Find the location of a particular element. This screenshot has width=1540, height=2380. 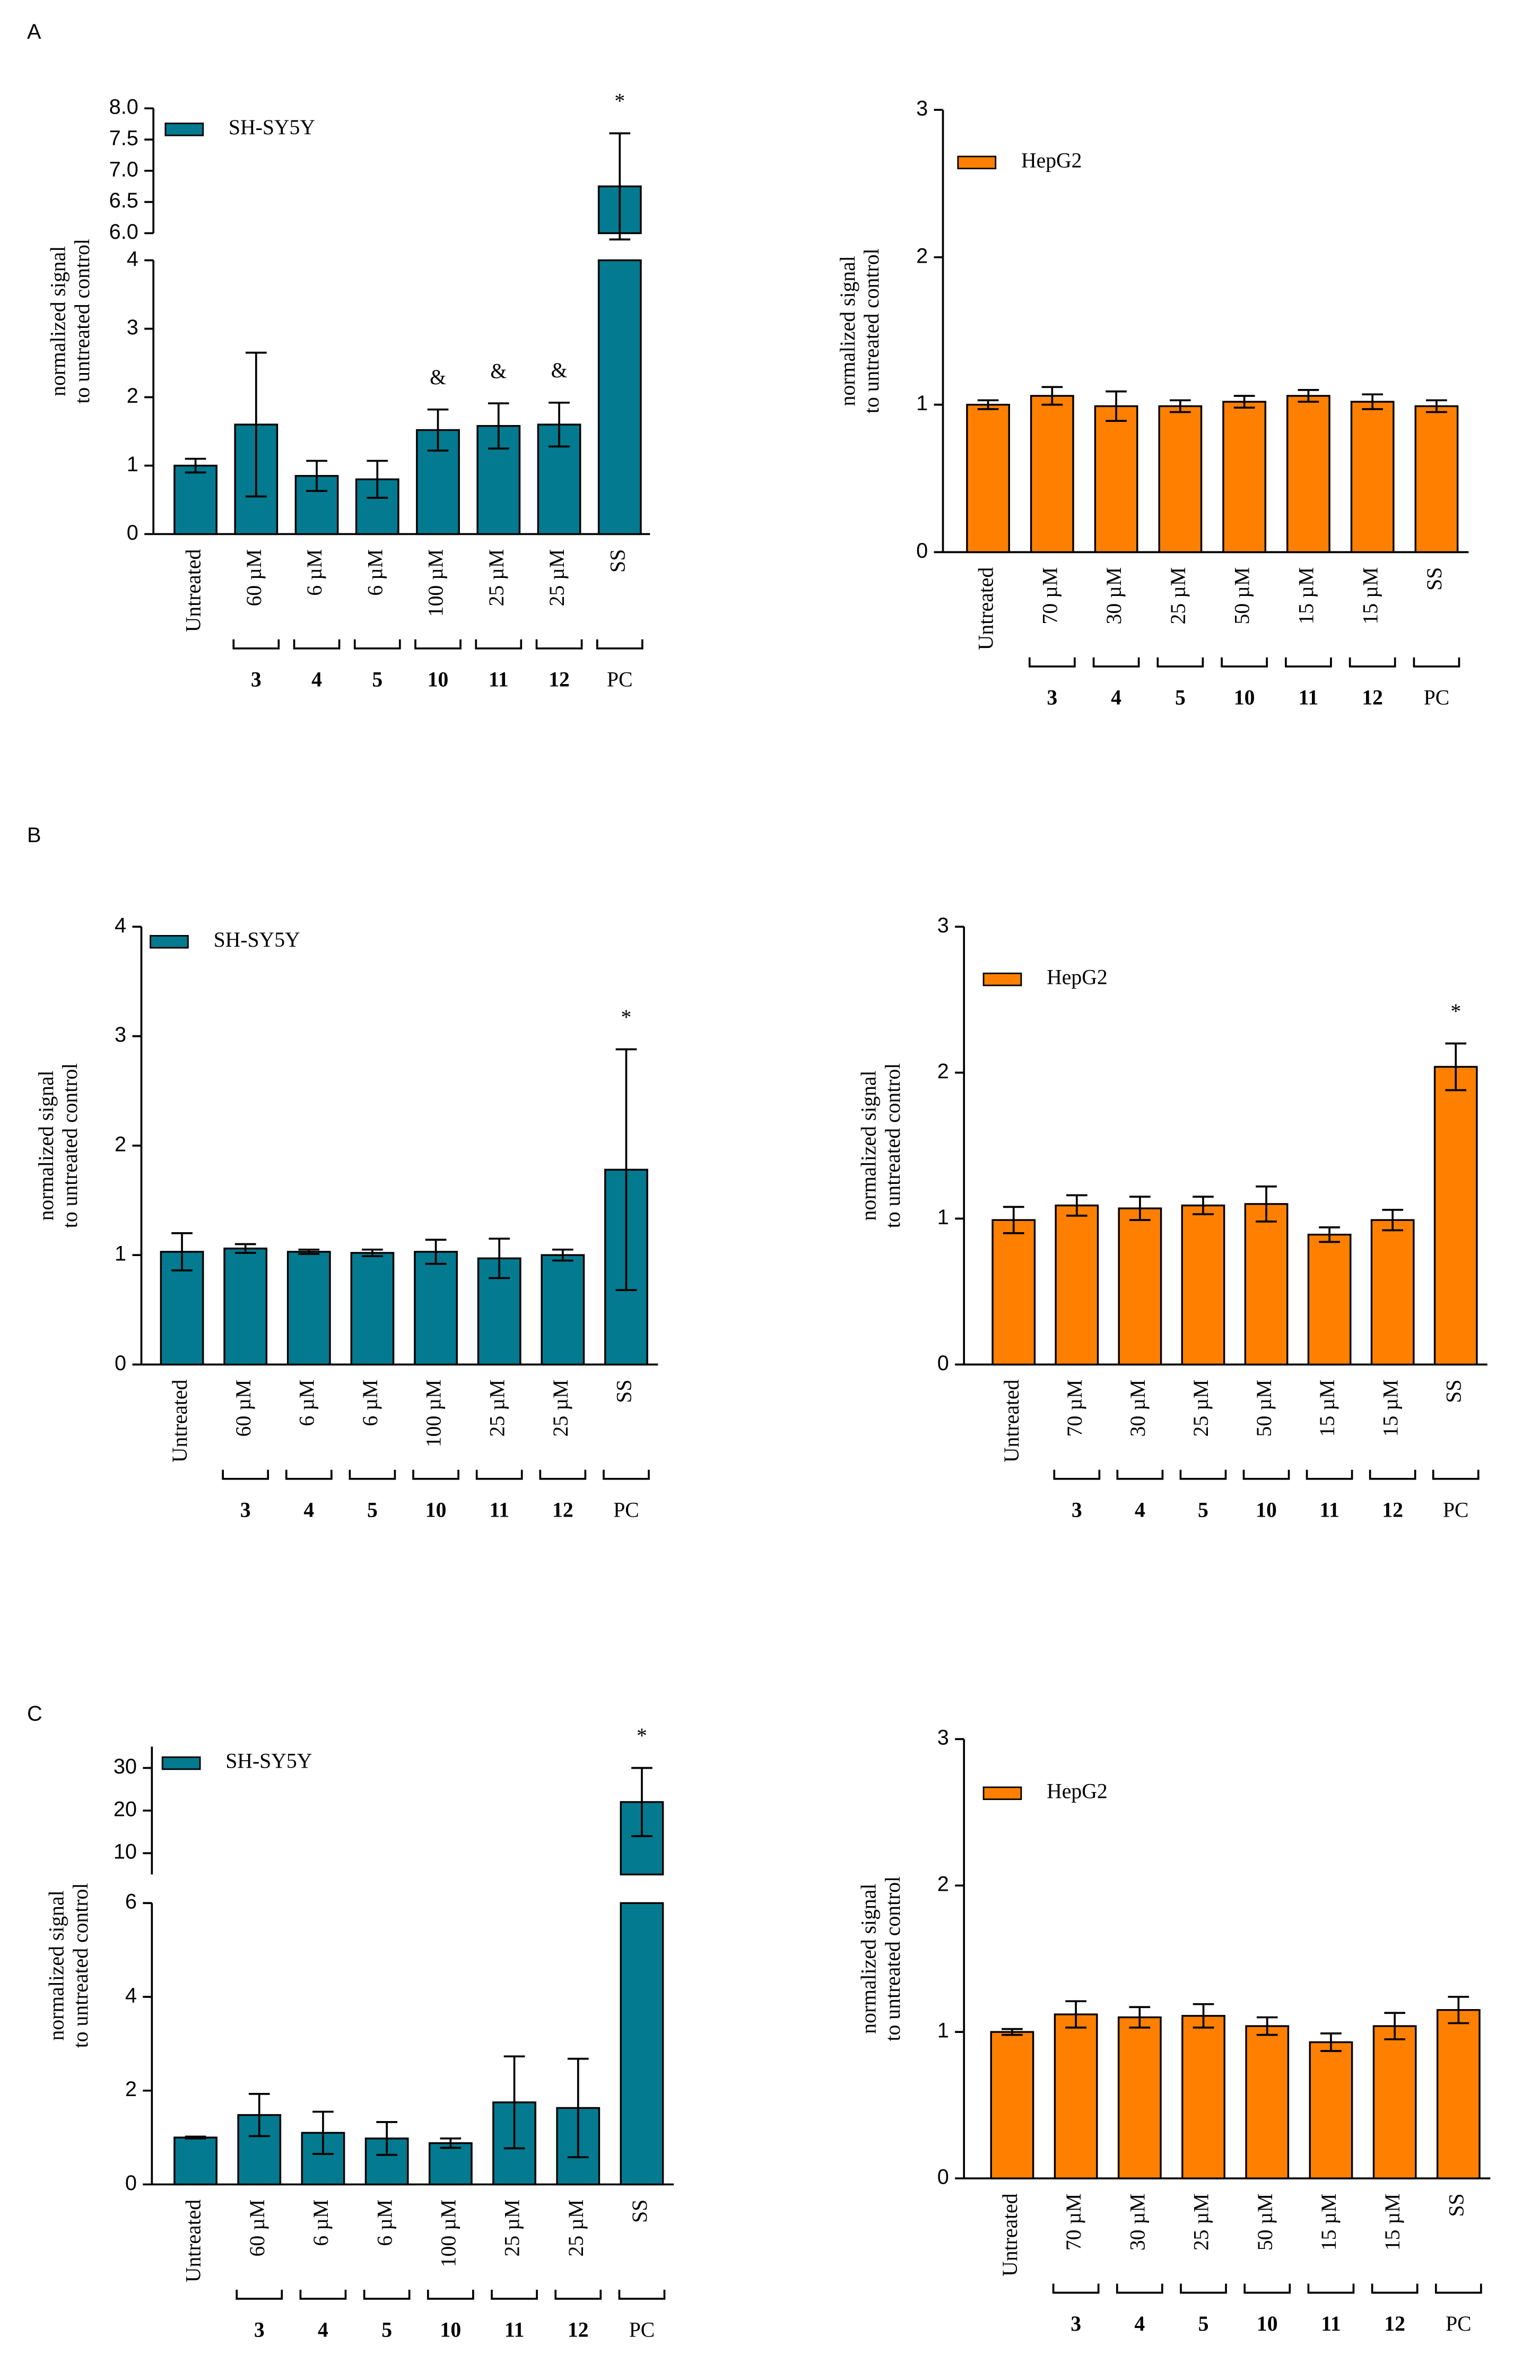

x-tick-label: 70 µM is located at coordinates (1074, 1408).